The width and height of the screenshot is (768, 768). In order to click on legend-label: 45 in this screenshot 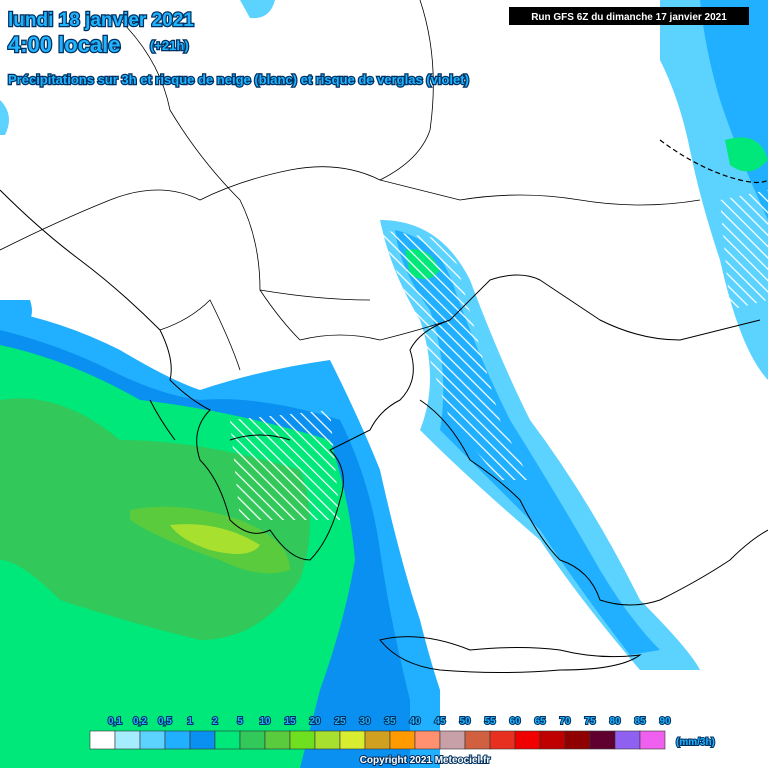, I will do `click(440, 721)`.